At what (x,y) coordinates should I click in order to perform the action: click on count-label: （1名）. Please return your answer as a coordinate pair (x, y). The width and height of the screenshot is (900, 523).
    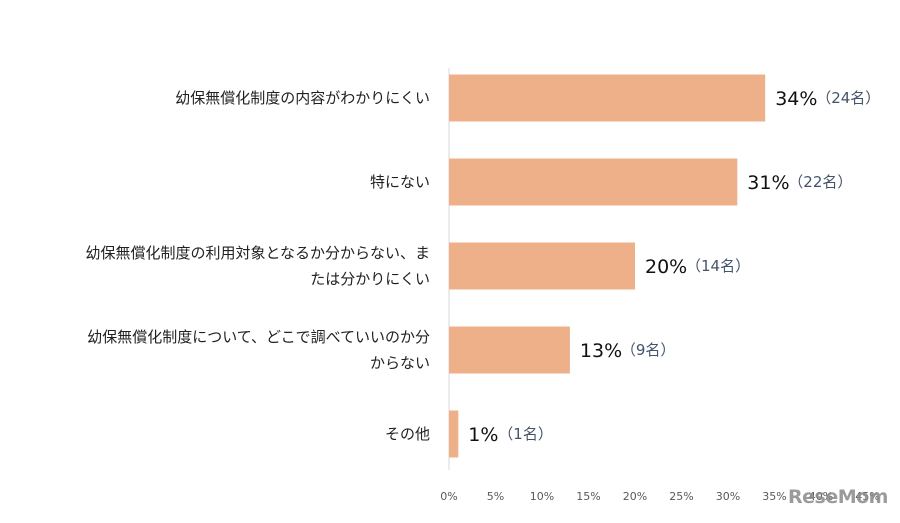
    Looking at the image, I should click on (525, 434).